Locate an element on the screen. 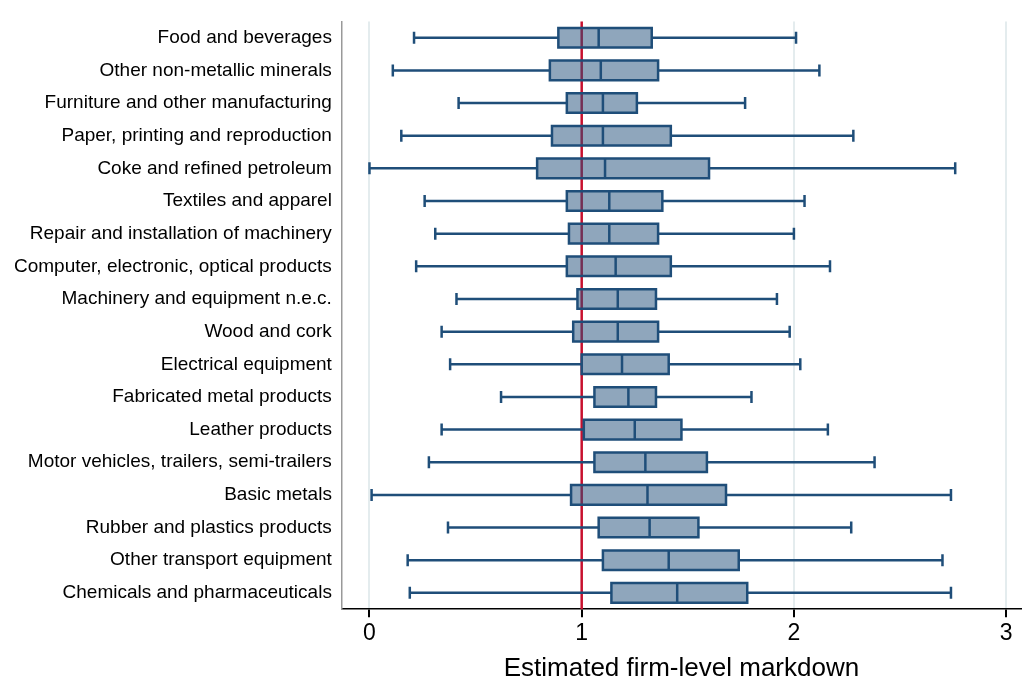 The width and height of the screenshot is (1027, 688). y-tick-label: Other non-metallic minerals is located at coordinates (215, 69).